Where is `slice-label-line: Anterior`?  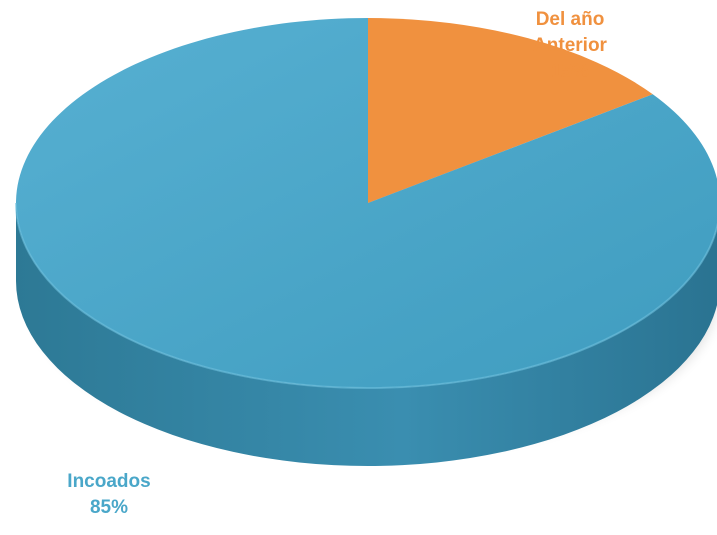 slice-label-line: Anterior is located at coordinates (570, 45).